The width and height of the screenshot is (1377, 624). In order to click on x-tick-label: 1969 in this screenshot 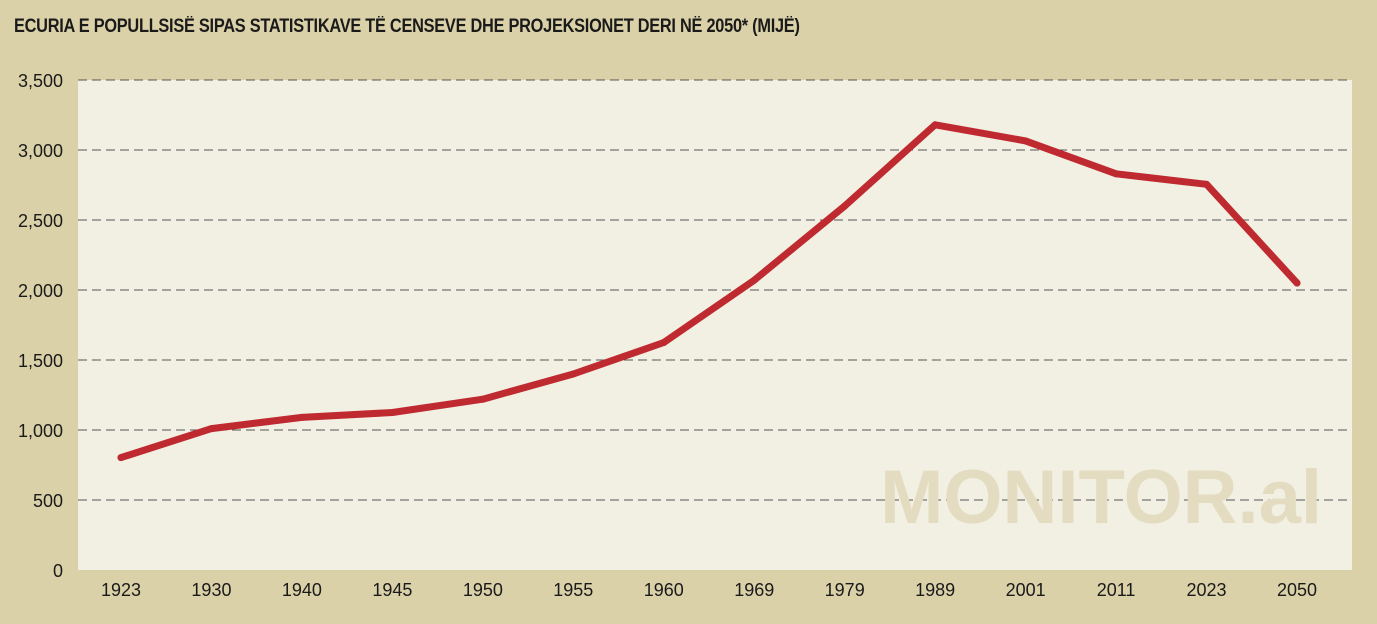, I will do `click(754, 590)`.